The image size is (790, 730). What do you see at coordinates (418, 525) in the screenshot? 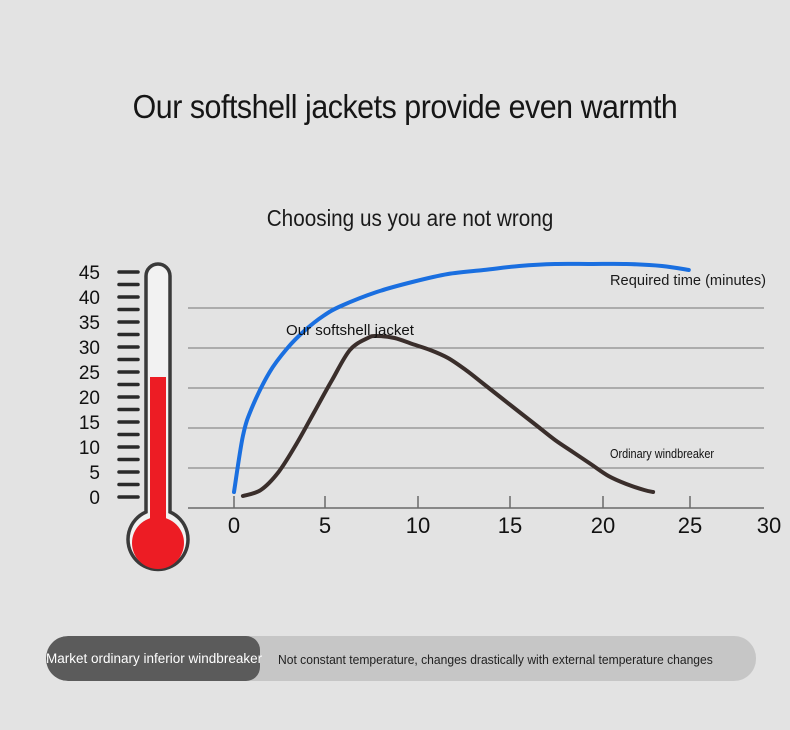
I see `x-tick-label: 10` at bounding box center [418, 525].